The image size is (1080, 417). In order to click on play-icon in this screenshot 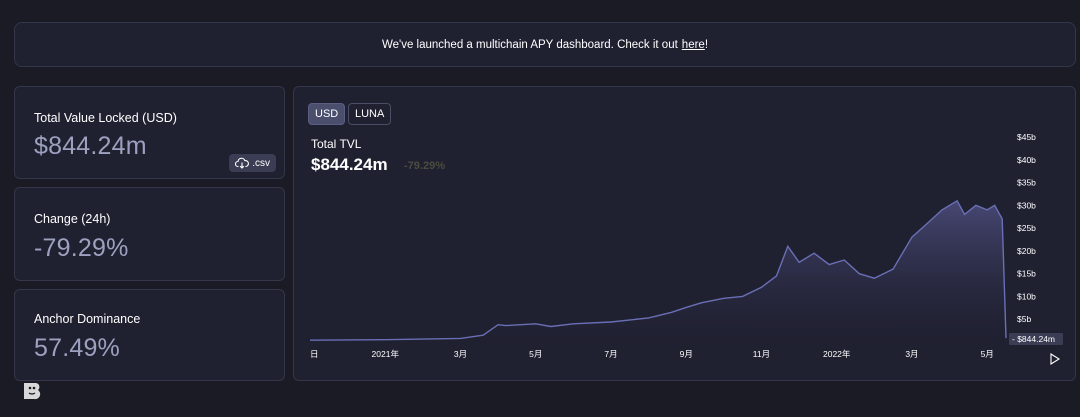, I will do `click(1055, 359)`.